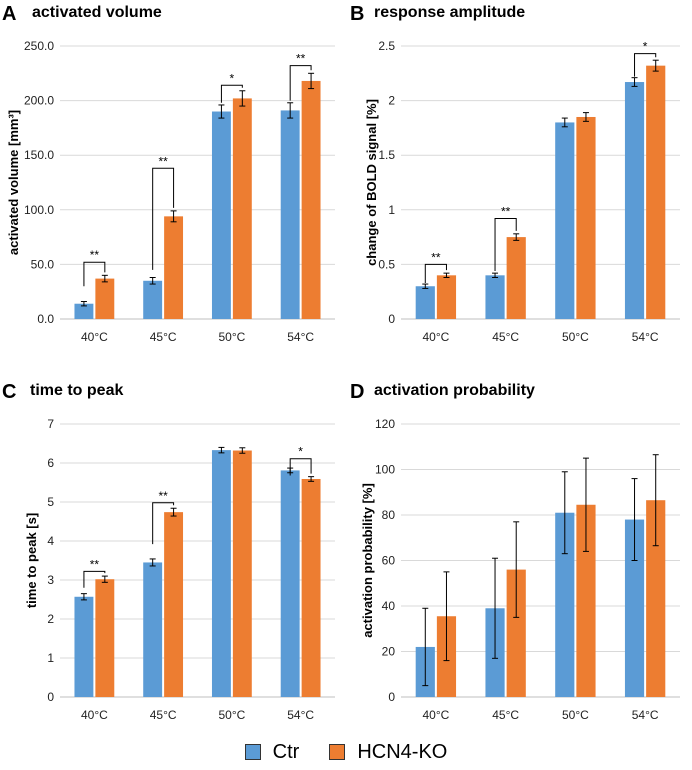 The image size is (692, 770). Describe the element at coordinates (645, 337) in the screenshot. I see `panel-b-xtick-label: 54°C` at that location.